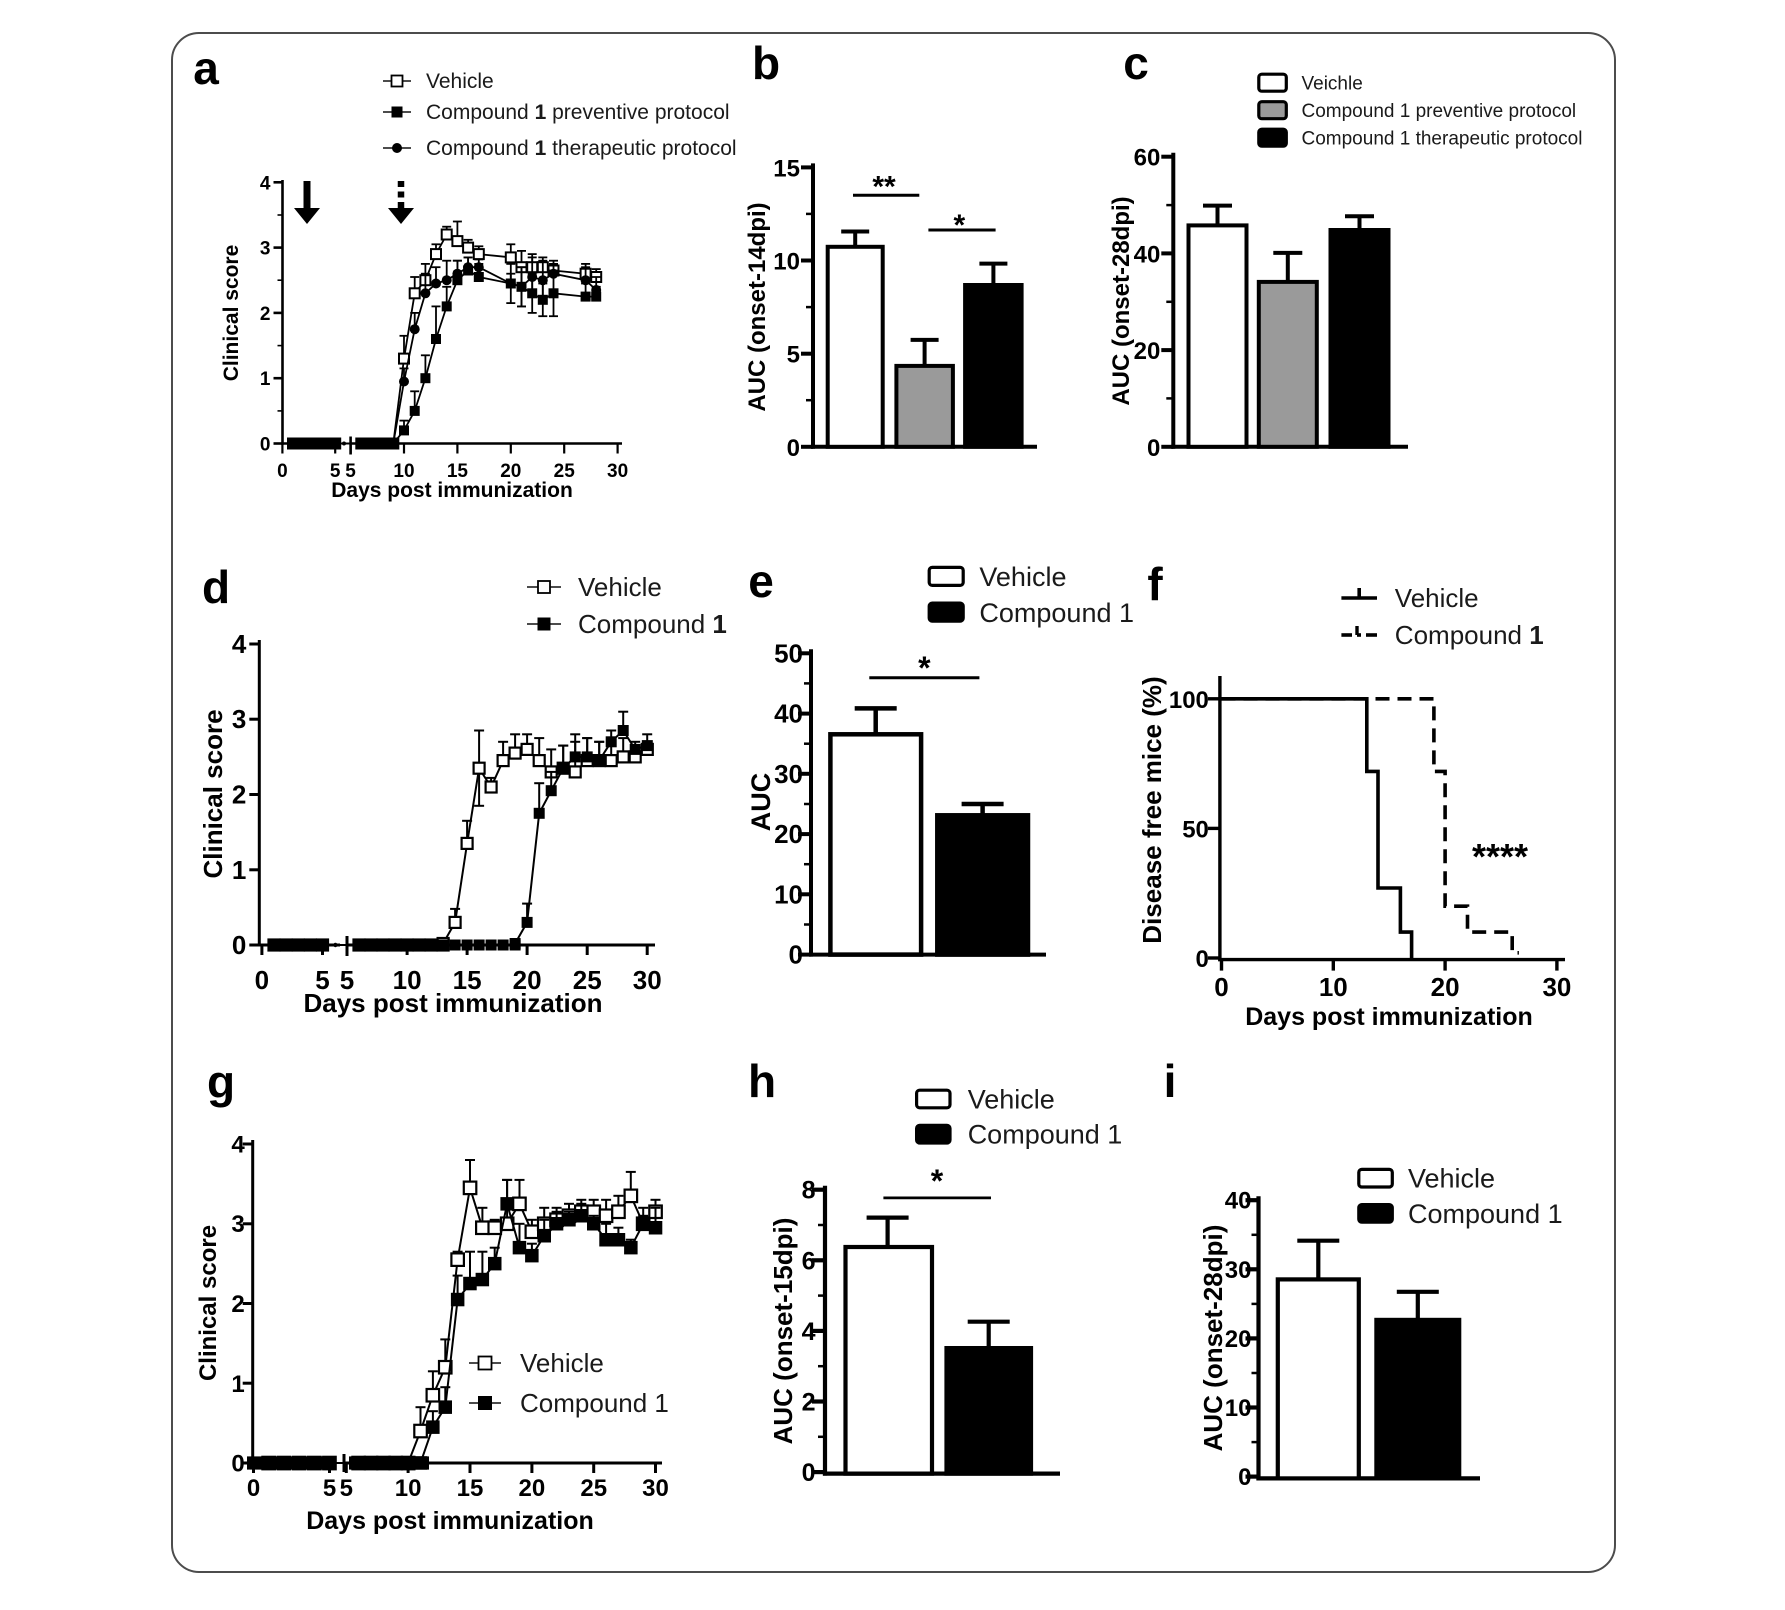  Describe the element at coordinates (1152, 809) in the screenshot. I see `svg-text: Disease free mice (%)` at that location.